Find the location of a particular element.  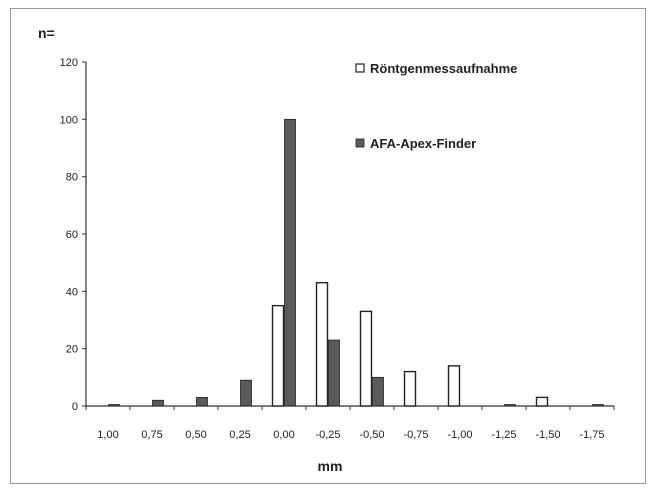

legend-label-afa: AFA-Apex-Finder is located at coordinates (423, 143).